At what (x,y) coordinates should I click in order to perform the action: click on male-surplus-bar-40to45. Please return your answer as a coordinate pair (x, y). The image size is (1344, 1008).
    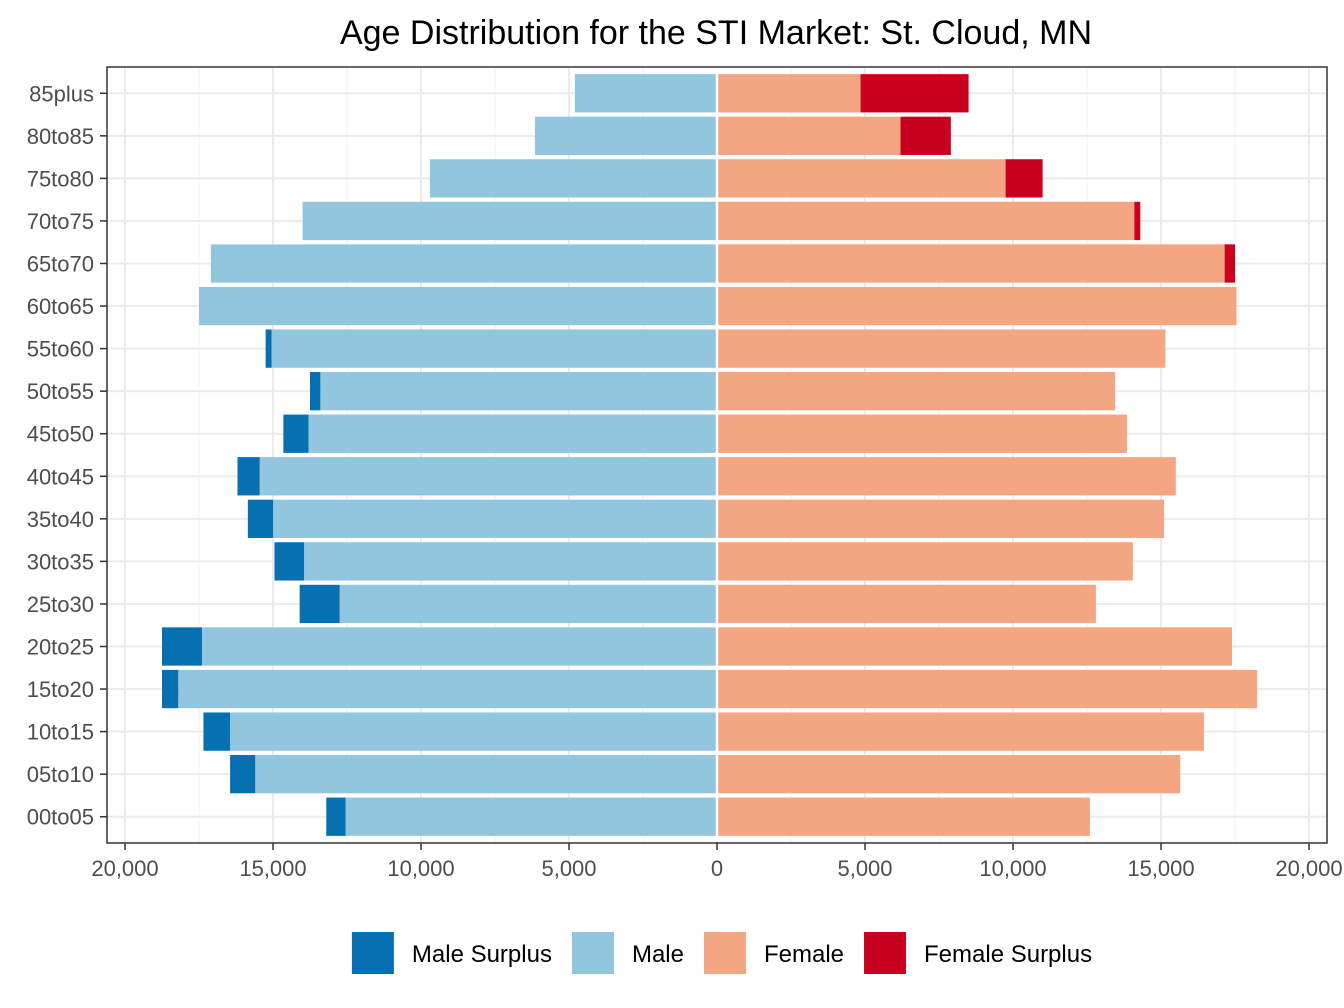
    Looking at the image, I should click on (248, 476).